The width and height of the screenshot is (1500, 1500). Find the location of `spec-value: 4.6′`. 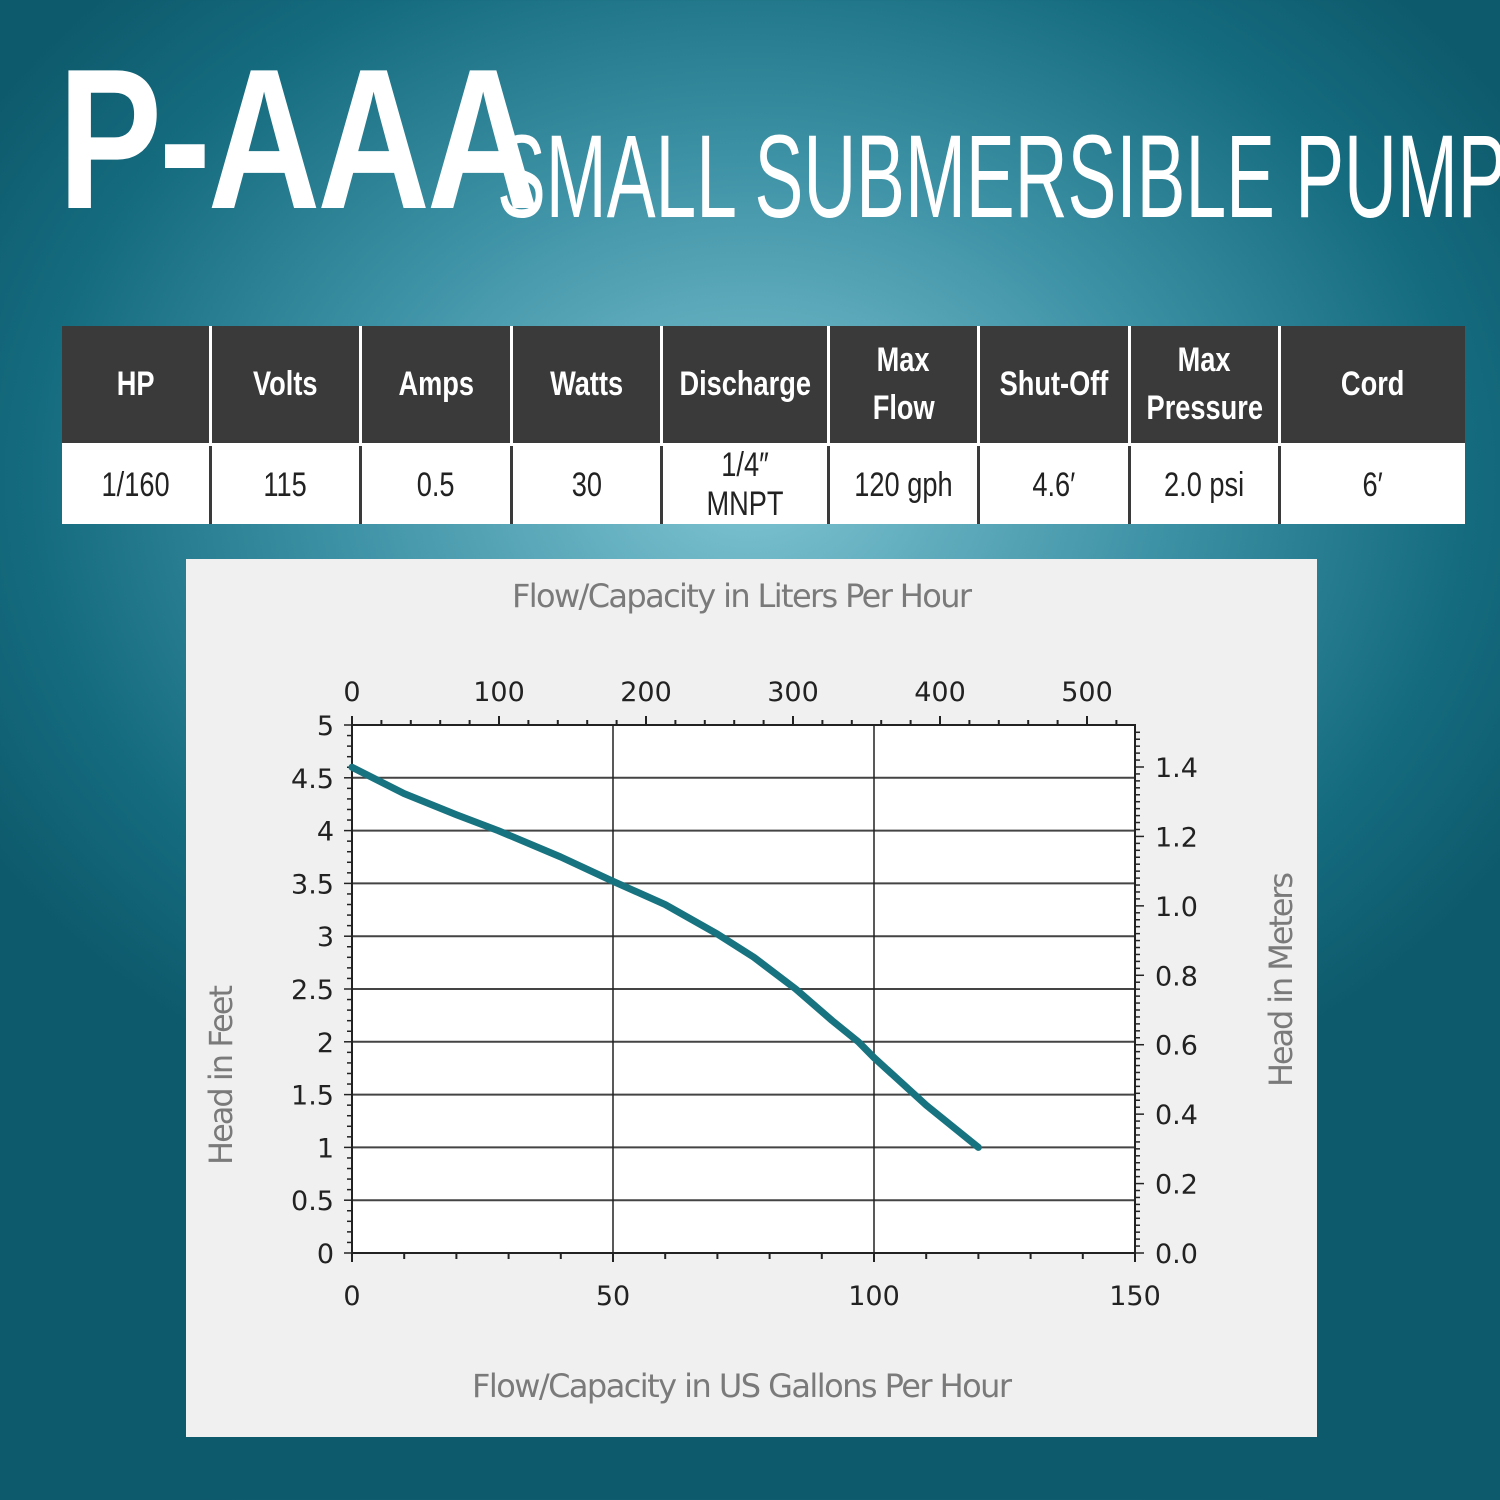

spec-value: 4.6′ is located at coordinates (1054, 483).